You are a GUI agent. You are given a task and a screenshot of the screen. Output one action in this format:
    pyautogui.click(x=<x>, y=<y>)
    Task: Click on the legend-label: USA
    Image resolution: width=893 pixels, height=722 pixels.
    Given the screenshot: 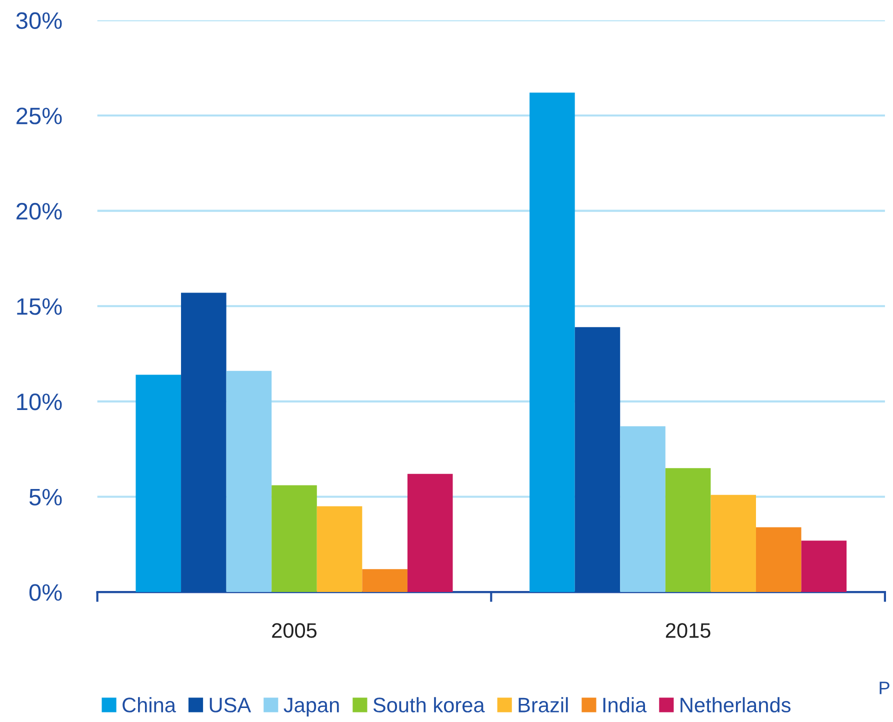 What is the action you would take?
    pyautogui.click(x=231, y=705)
    